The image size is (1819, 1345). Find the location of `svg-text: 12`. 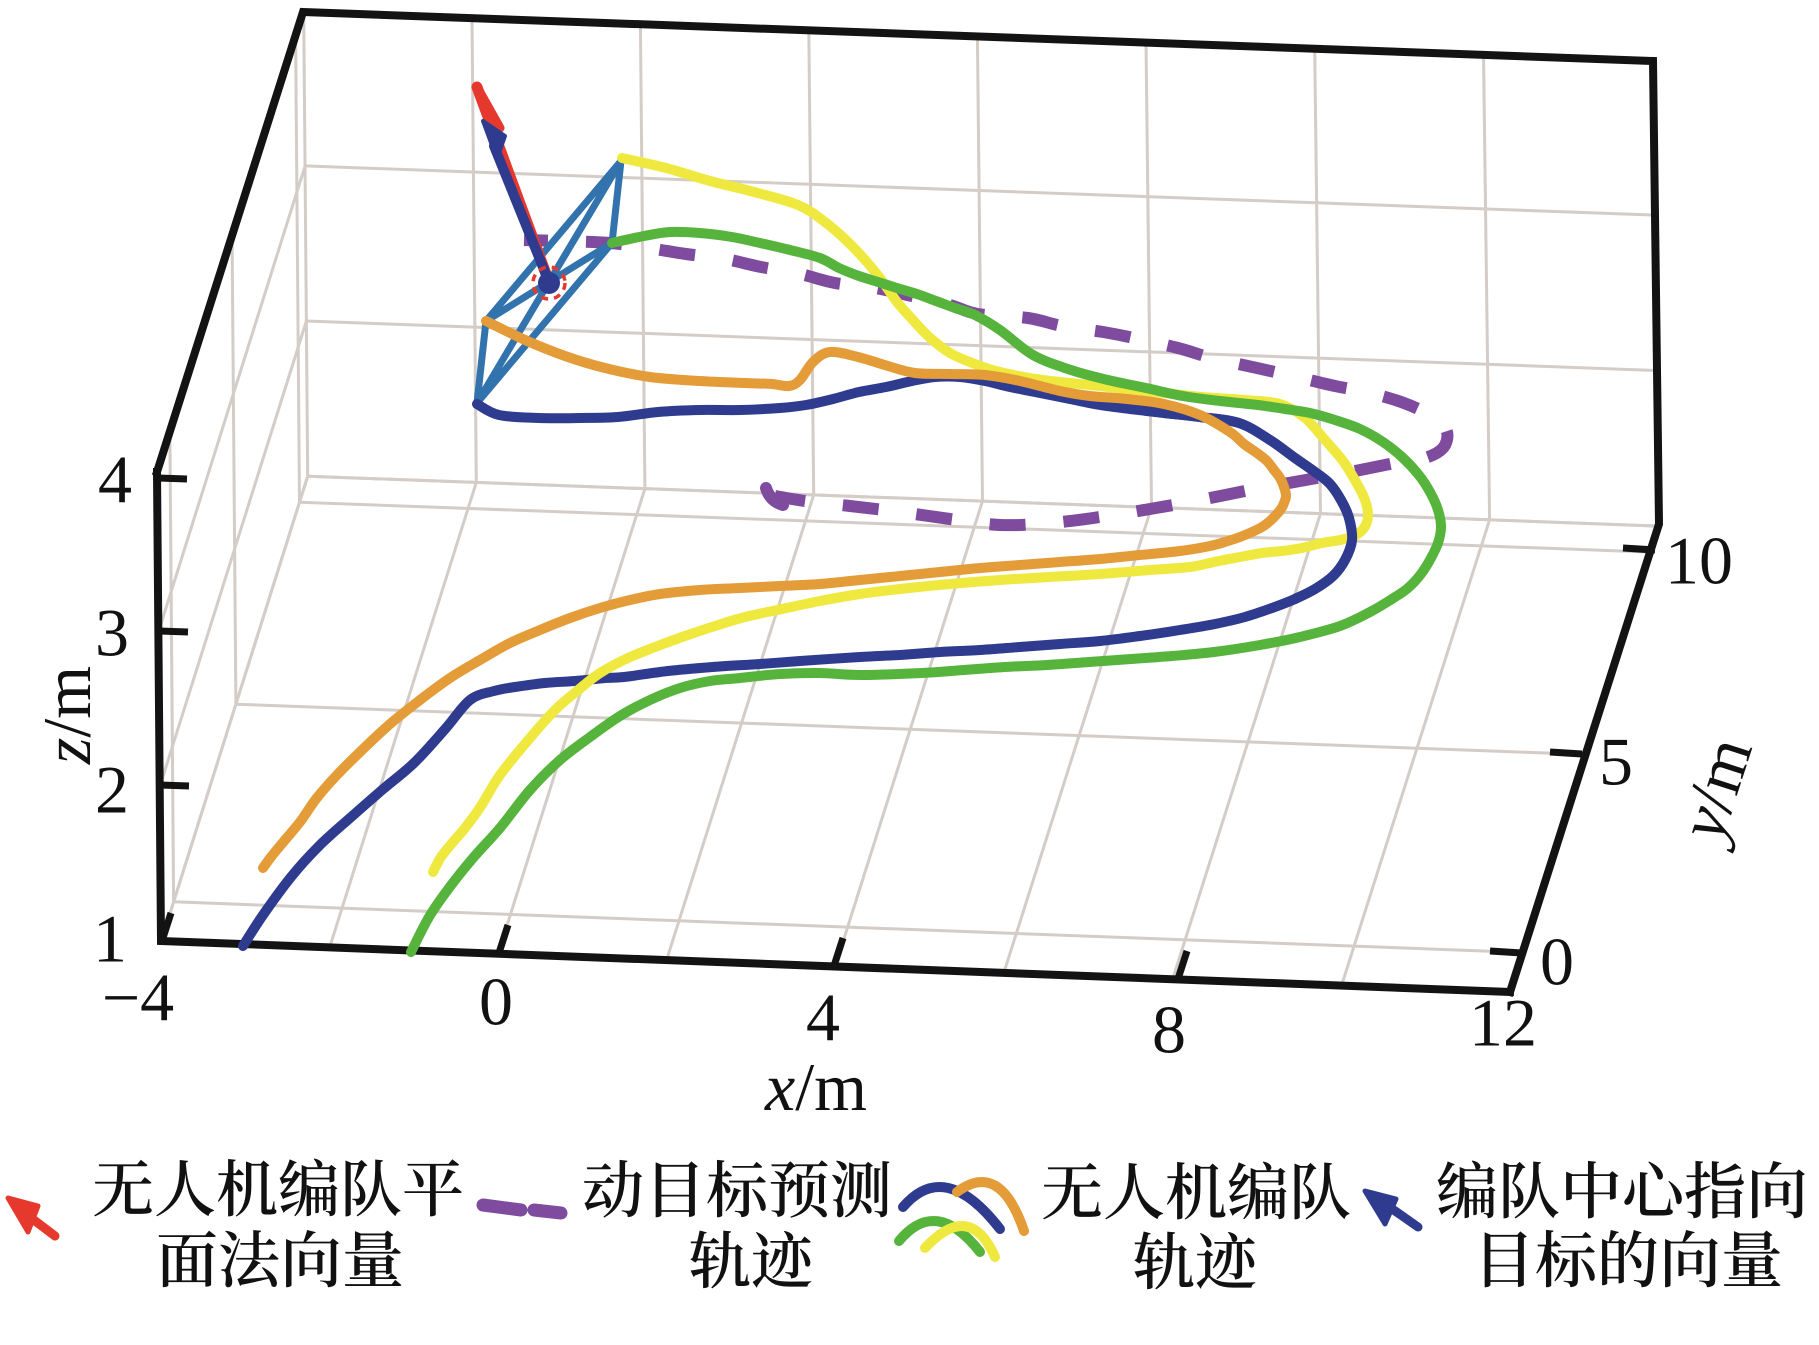

svg-text: 12 is located at coordinates (1503, 1022).